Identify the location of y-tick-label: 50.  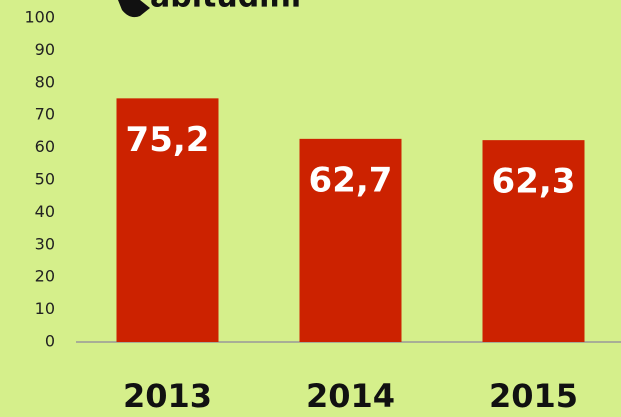
(45, 179).